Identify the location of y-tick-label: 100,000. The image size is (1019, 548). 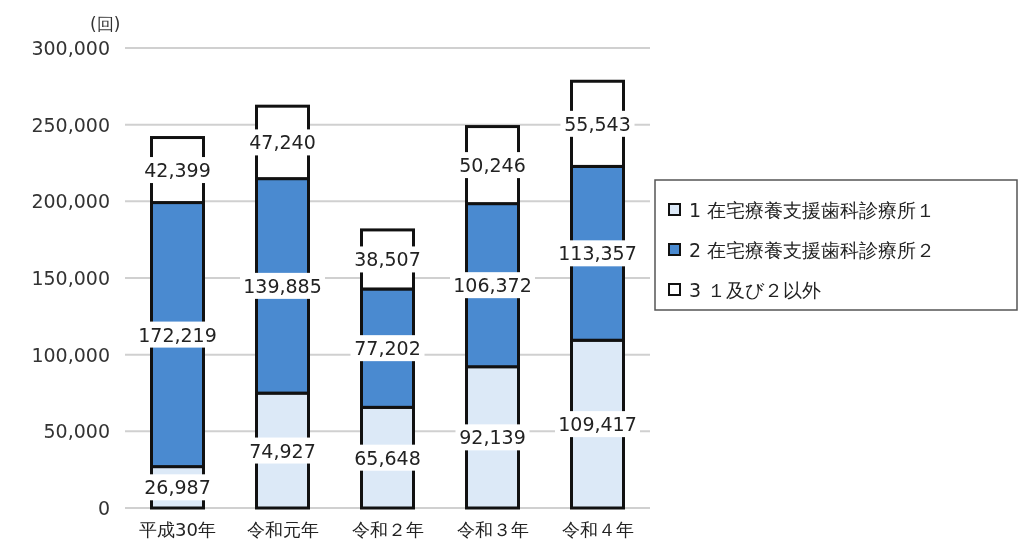
(70, 354).